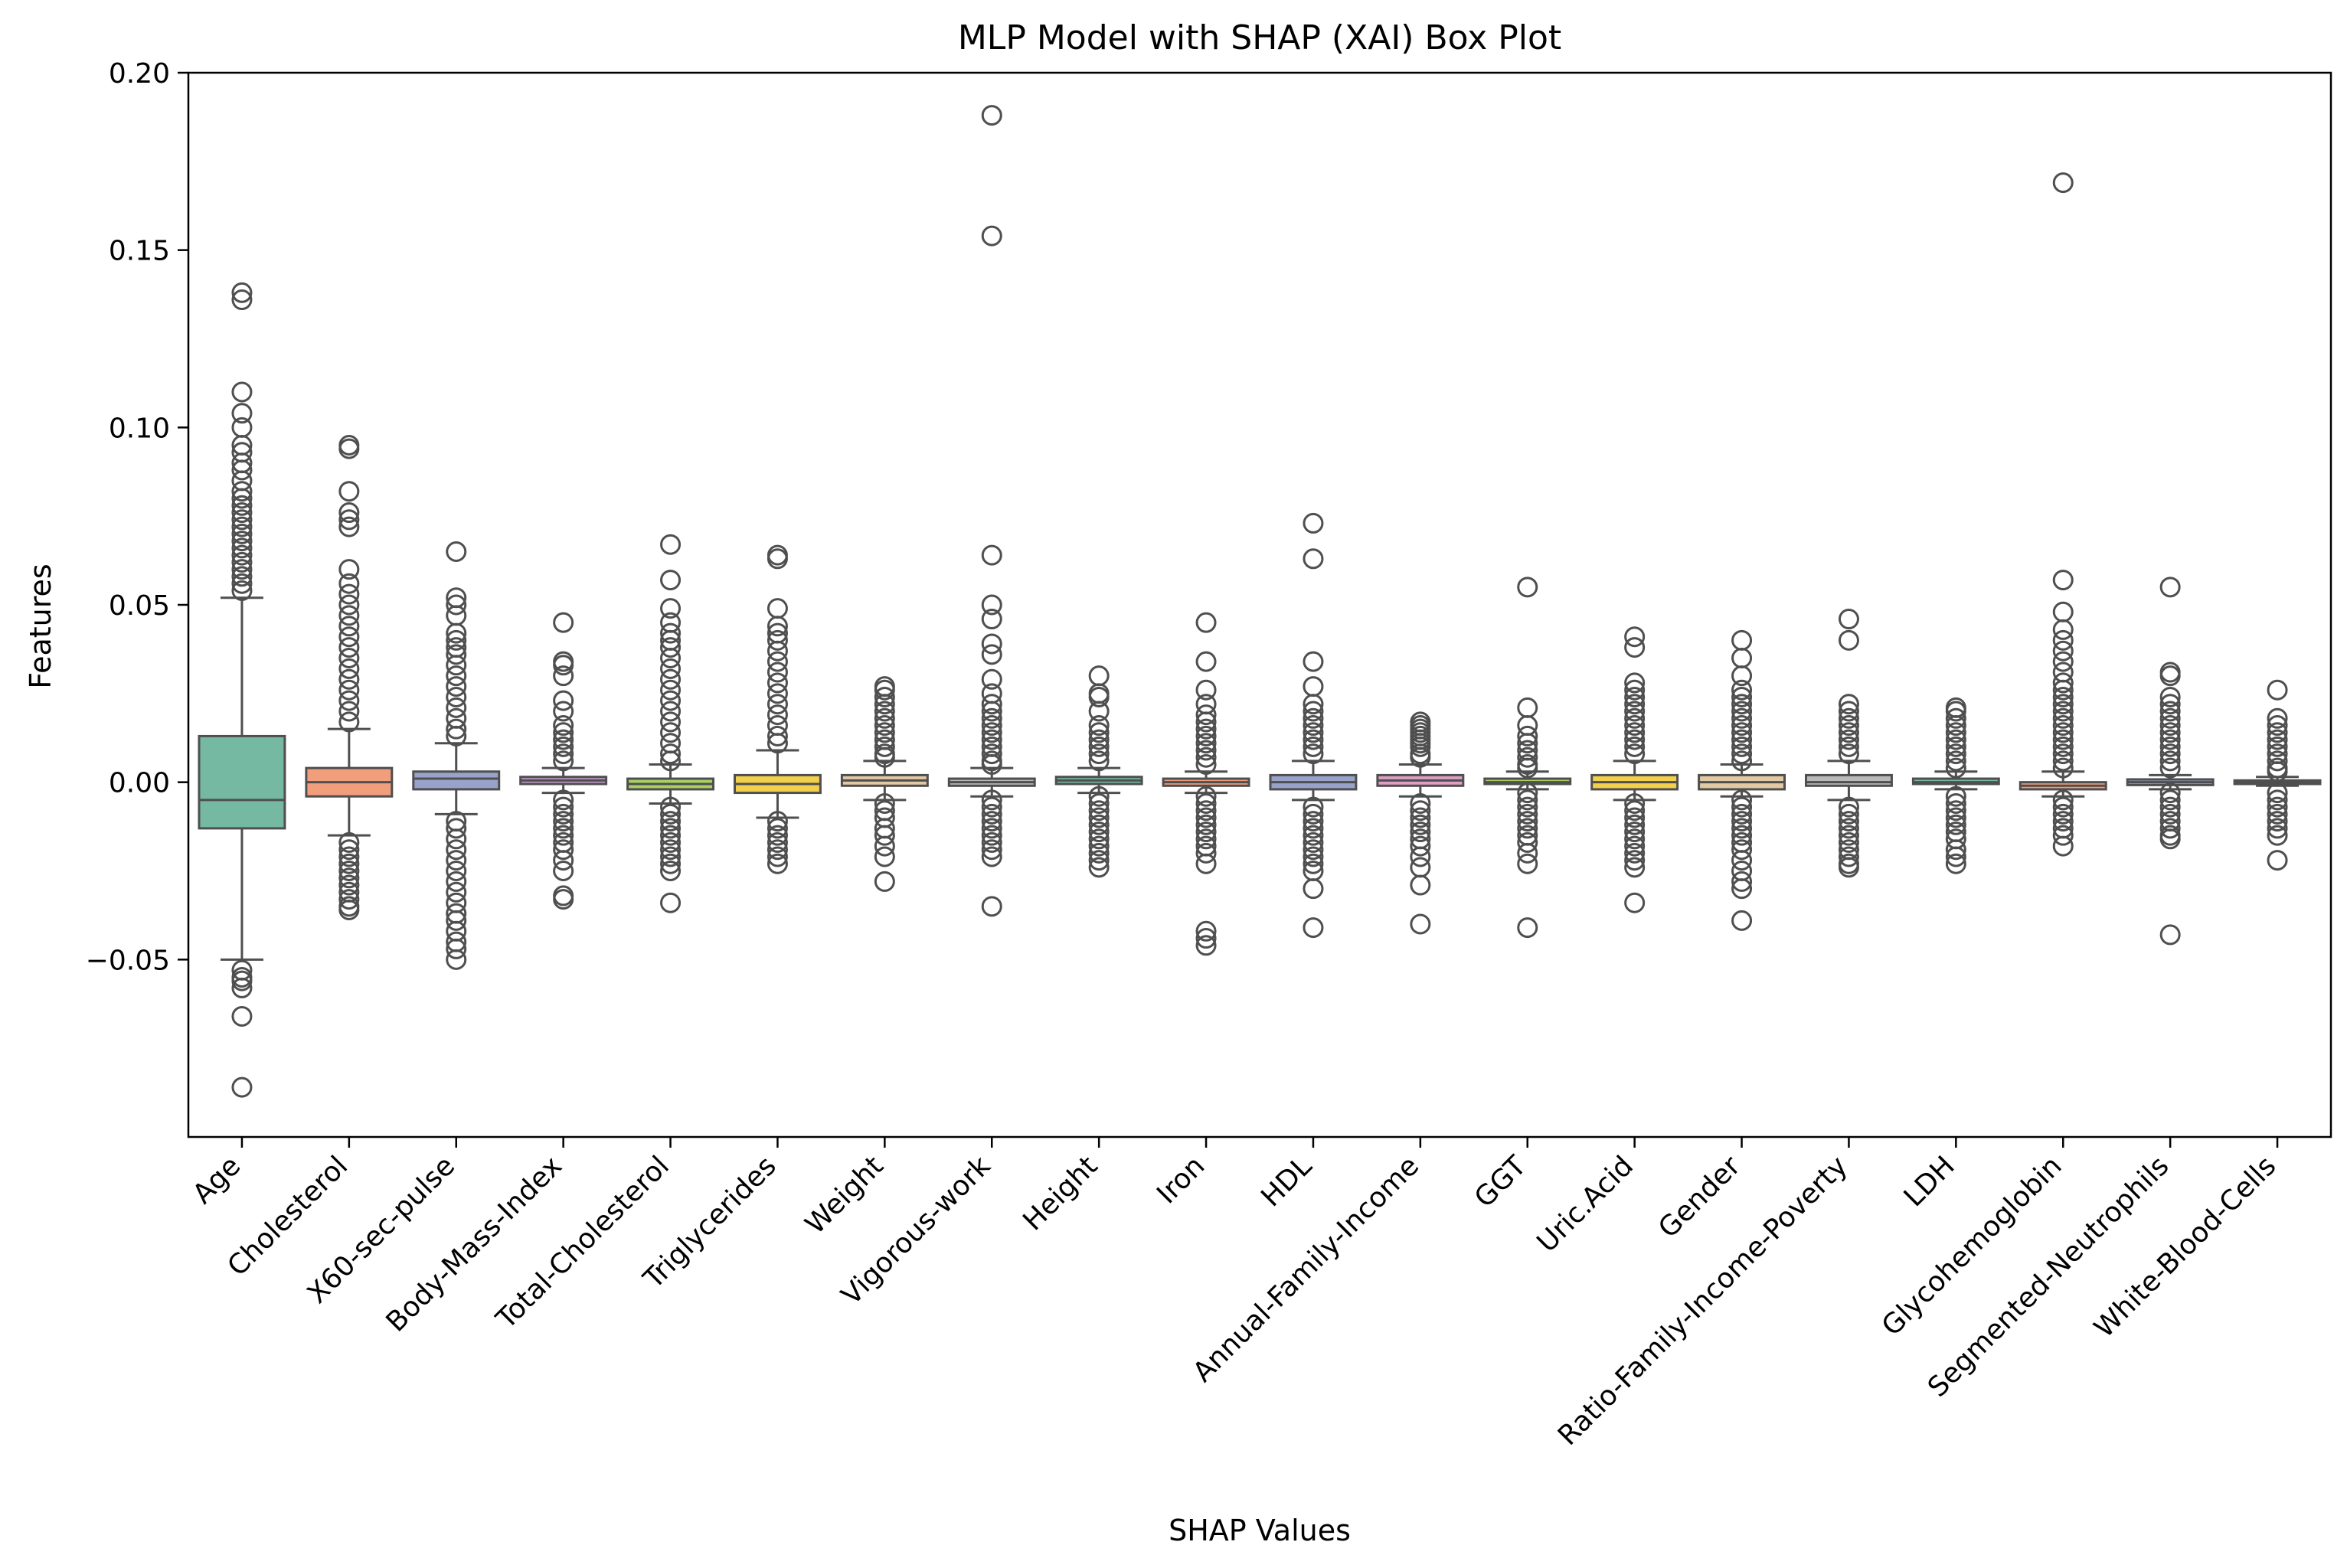  Describe the element at coordinates (1849, 780) in the screenshot. I see `box-iqr` at that location.